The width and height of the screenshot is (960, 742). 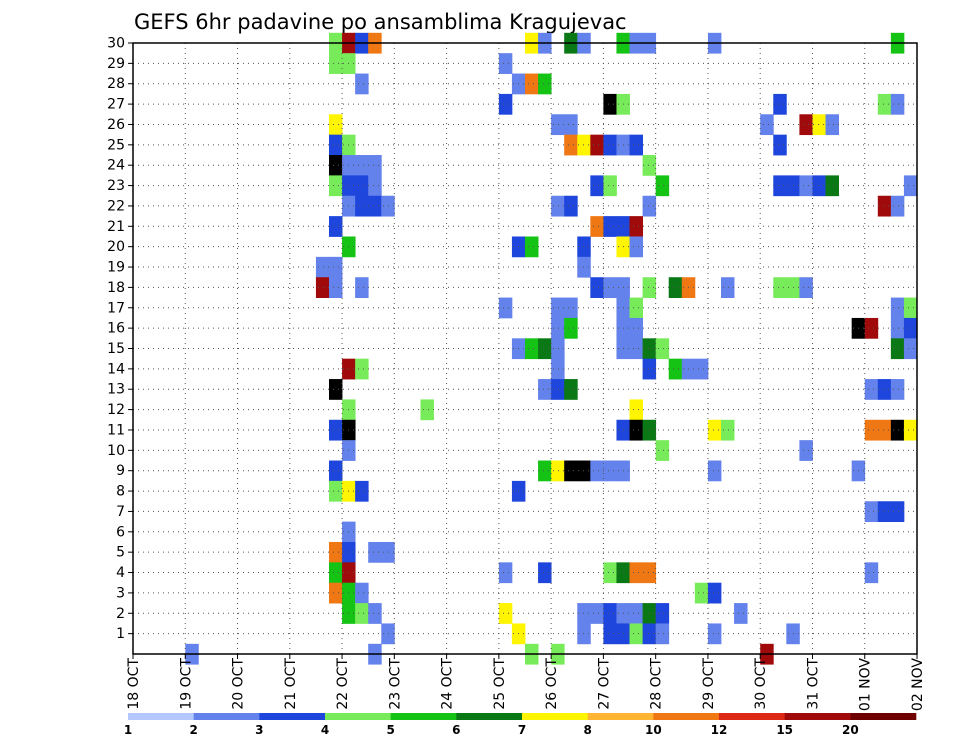 I want to click on x-tick-label: 02 NOV, so click(x=918, y=685).